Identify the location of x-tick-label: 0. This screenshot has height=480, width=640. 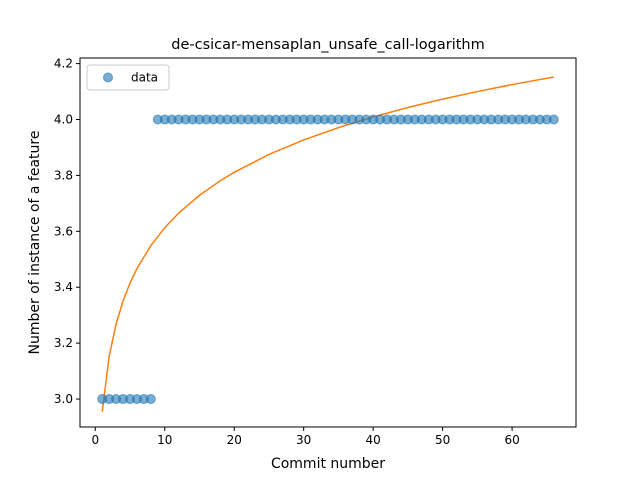
(95, 440).